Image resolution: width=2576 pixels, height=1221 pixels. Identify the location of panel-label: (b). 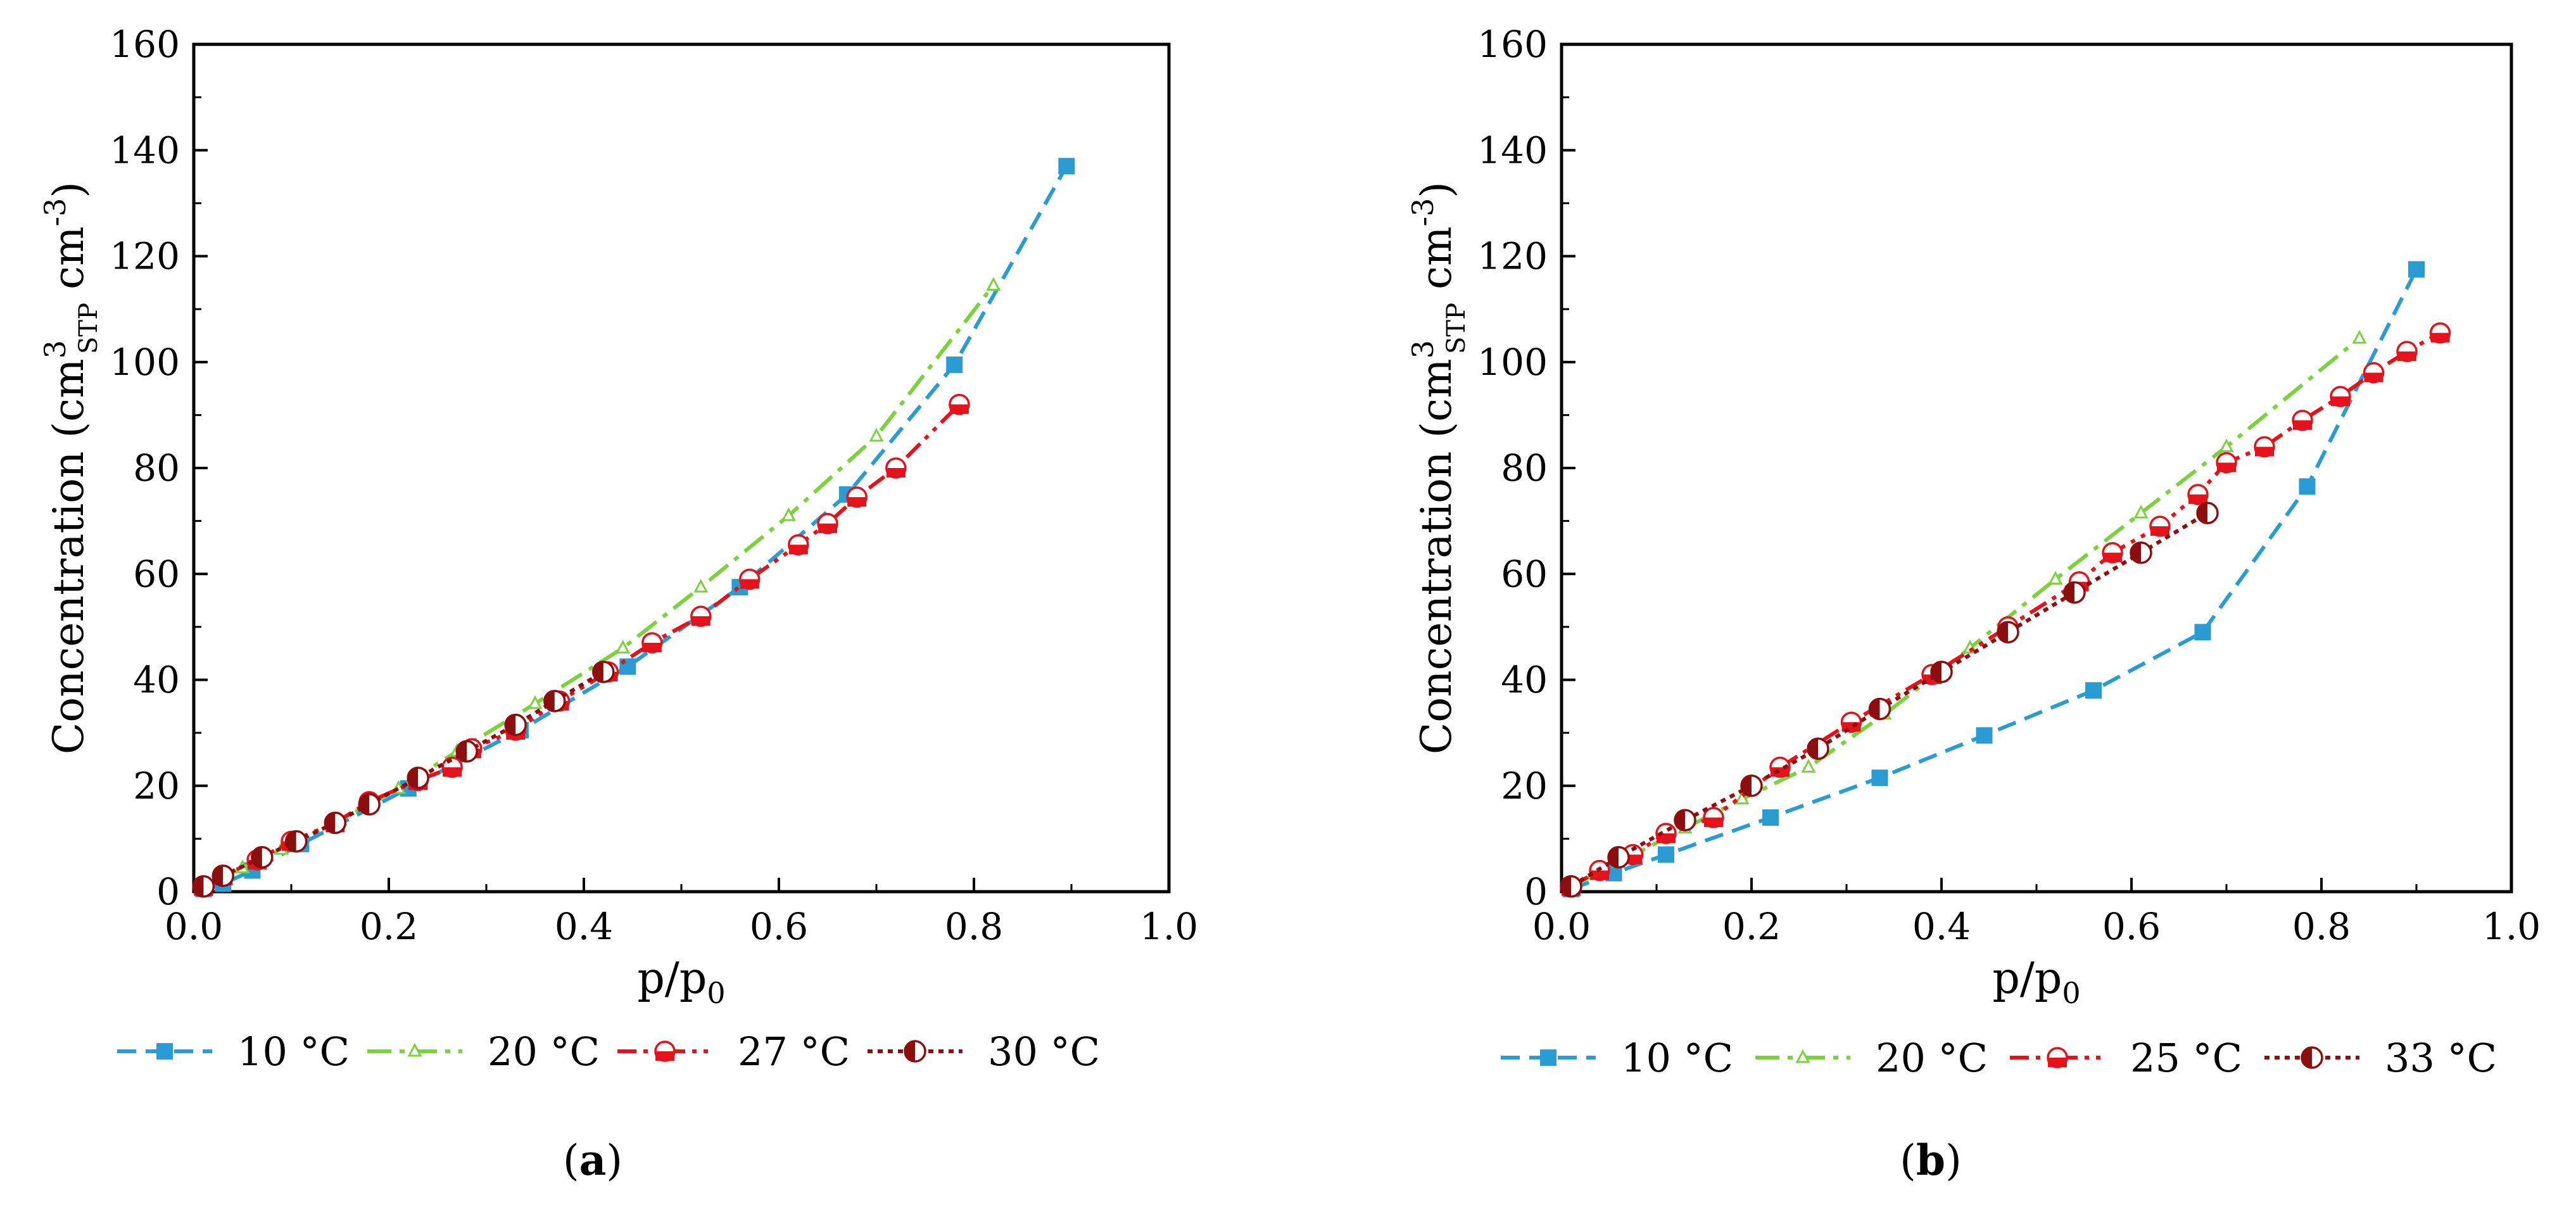
(1931, 1160).